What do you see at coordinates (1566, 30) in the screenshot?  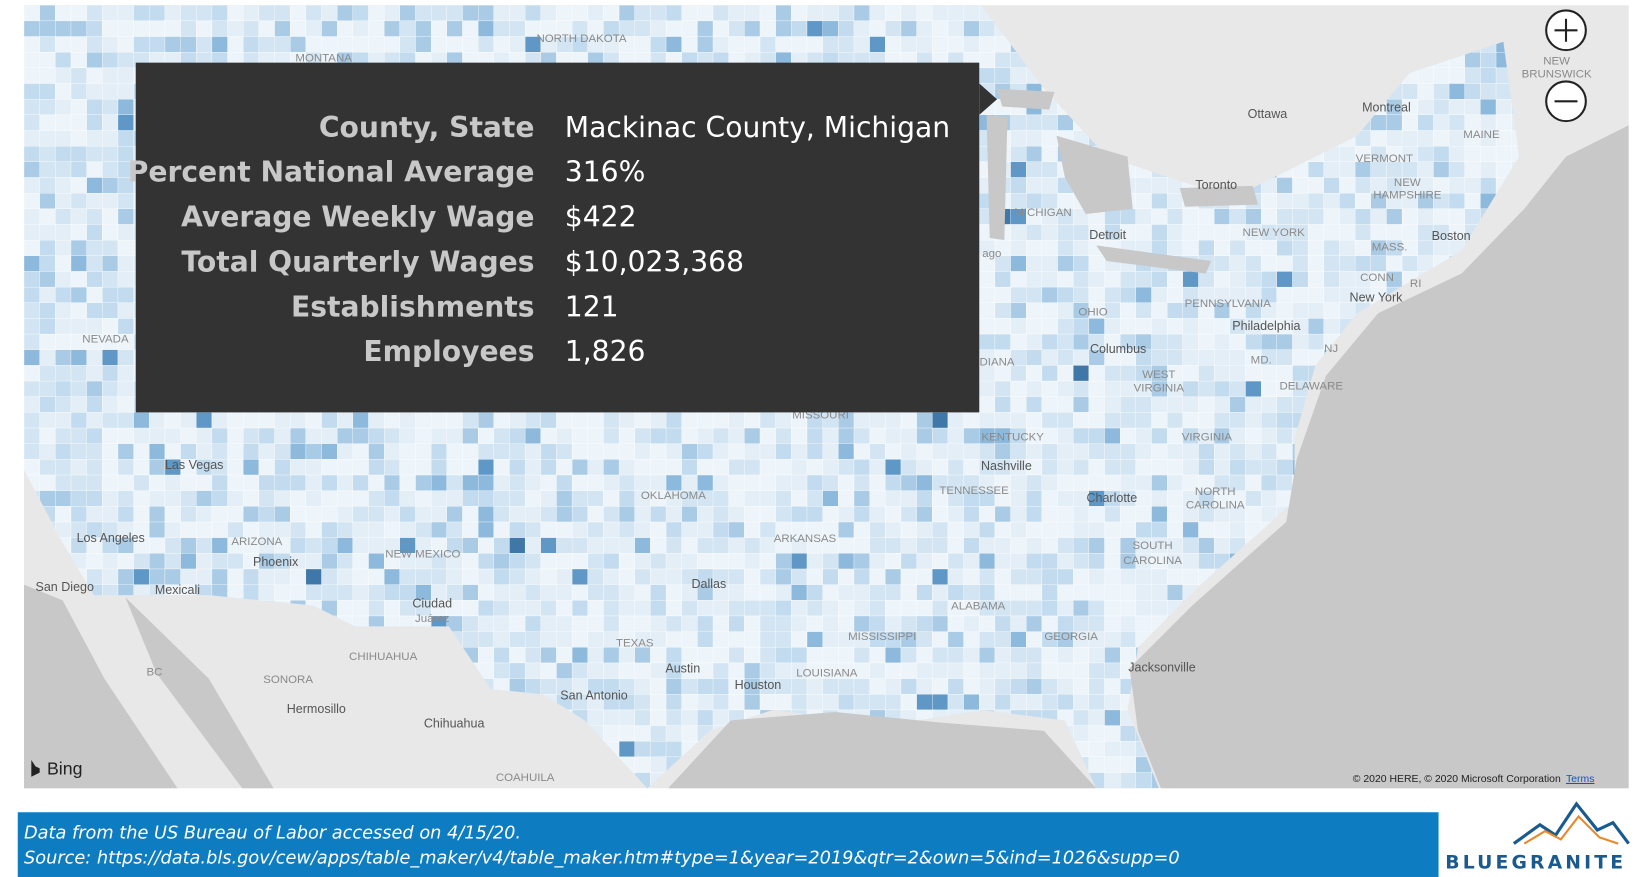 I see `zoom-in-button` at bounding box center [1566, 30].